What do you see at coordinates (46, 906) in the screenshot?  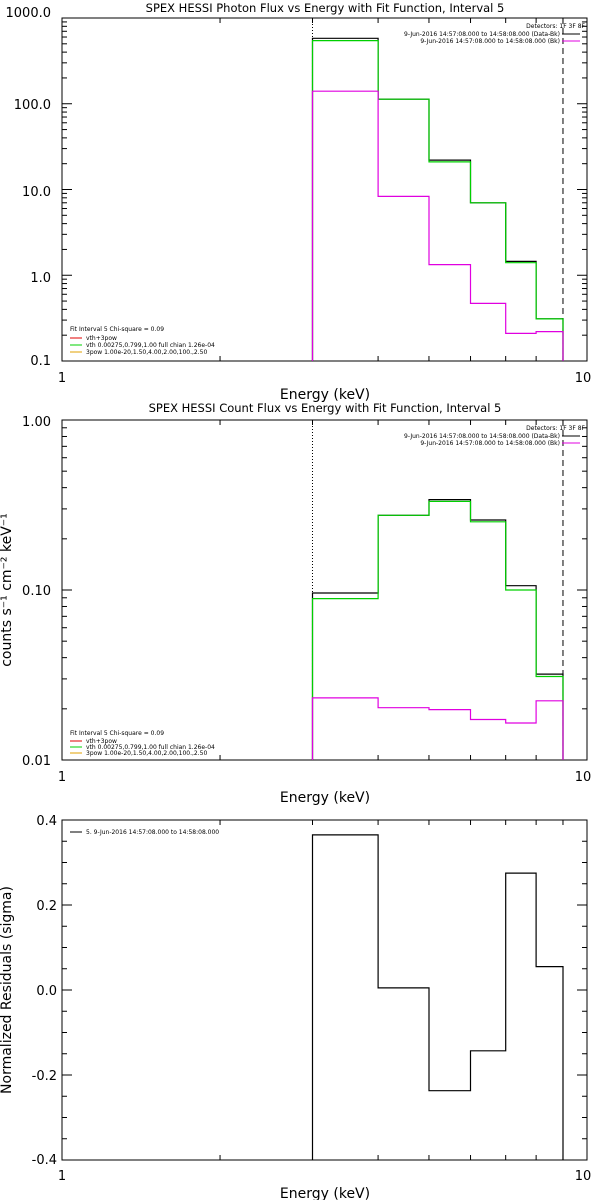 I see `y-tick-label: 0.2` at bounding box center [46, 906].